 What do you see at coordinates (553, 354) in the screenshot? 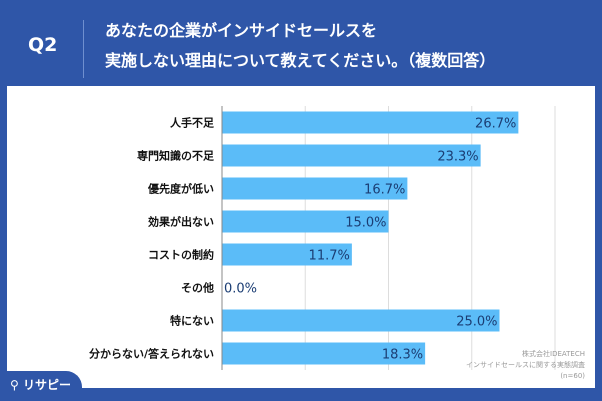
I see `source-company: 株式会社IDEATECH` at bounding box center [553, 354].